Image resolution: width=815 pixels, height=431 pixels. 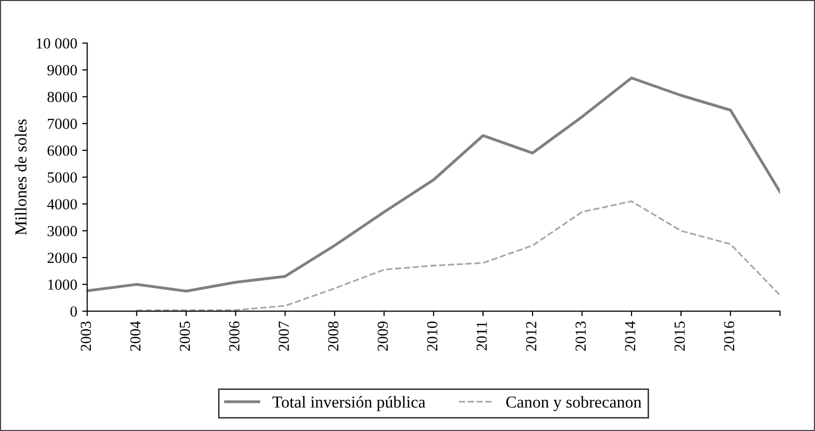 What do you see at coordinates (234, 336) in the screenshot?
I see `x-tick-label: 2006` at bounding box center [234, 336].